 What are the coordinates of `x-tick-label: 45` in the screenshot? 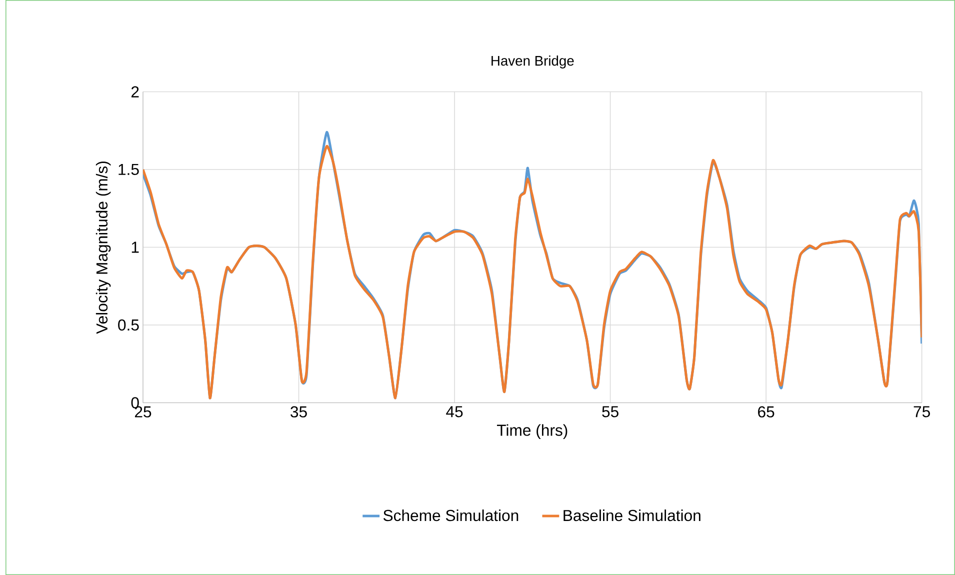 It's located at (454, 412).